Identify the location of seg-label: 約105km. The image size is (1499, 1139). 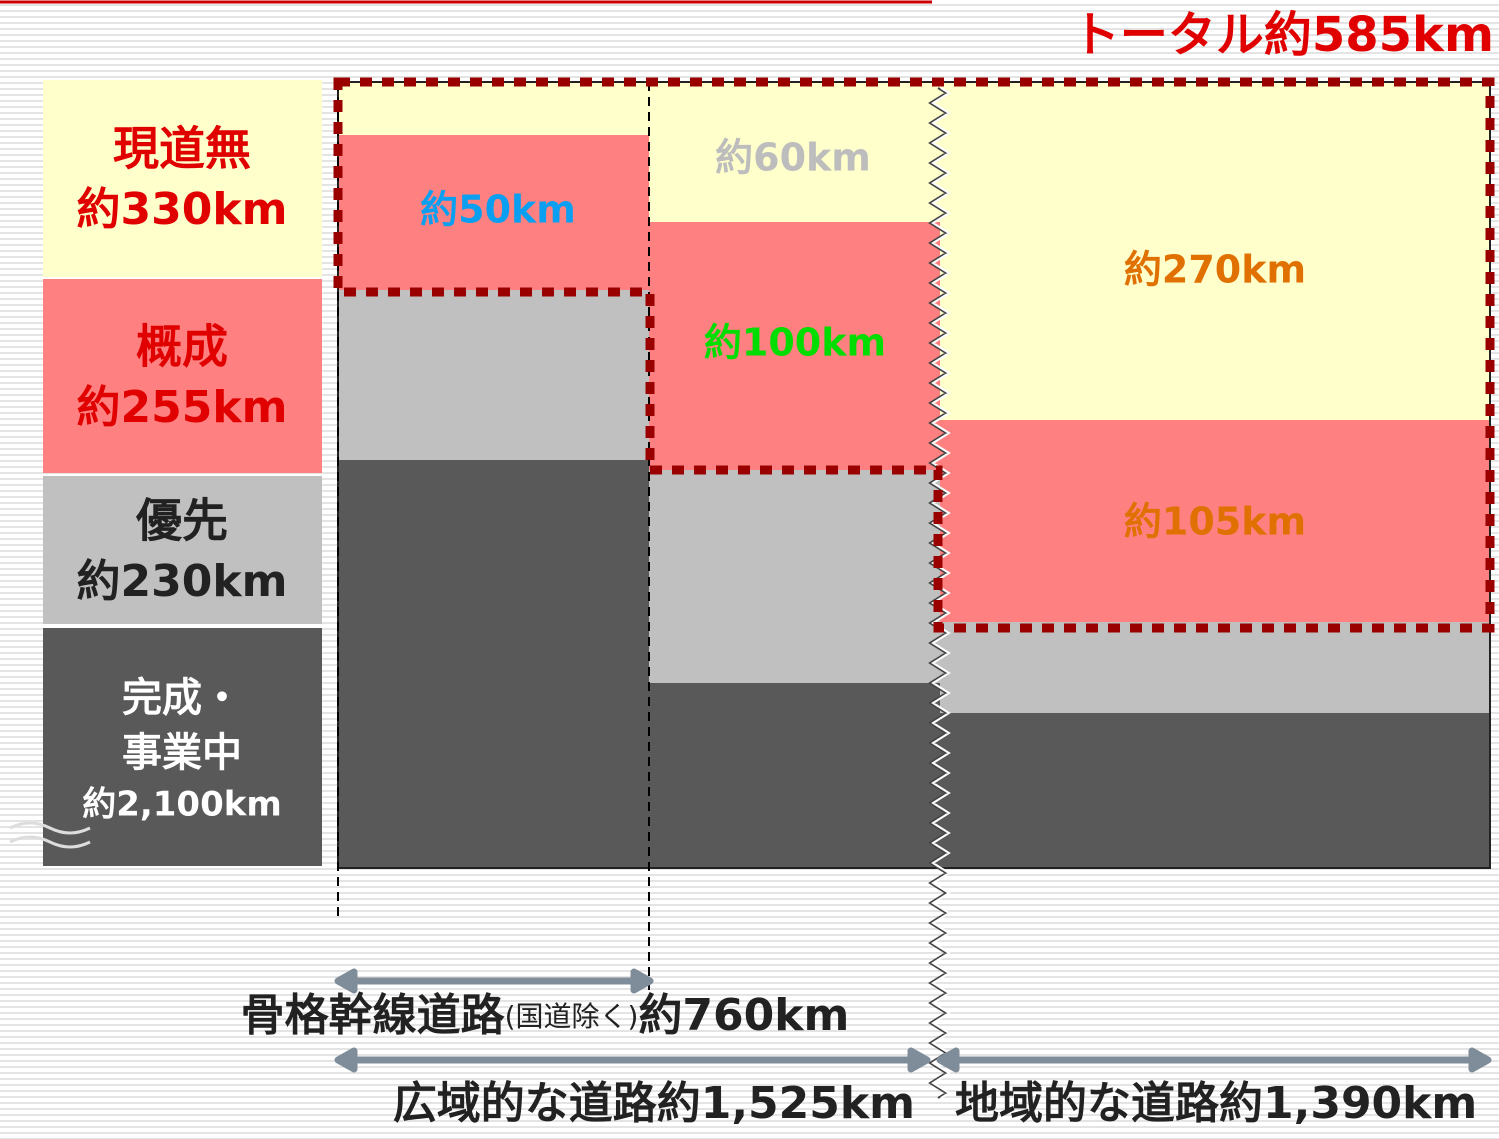
(1215, 522).